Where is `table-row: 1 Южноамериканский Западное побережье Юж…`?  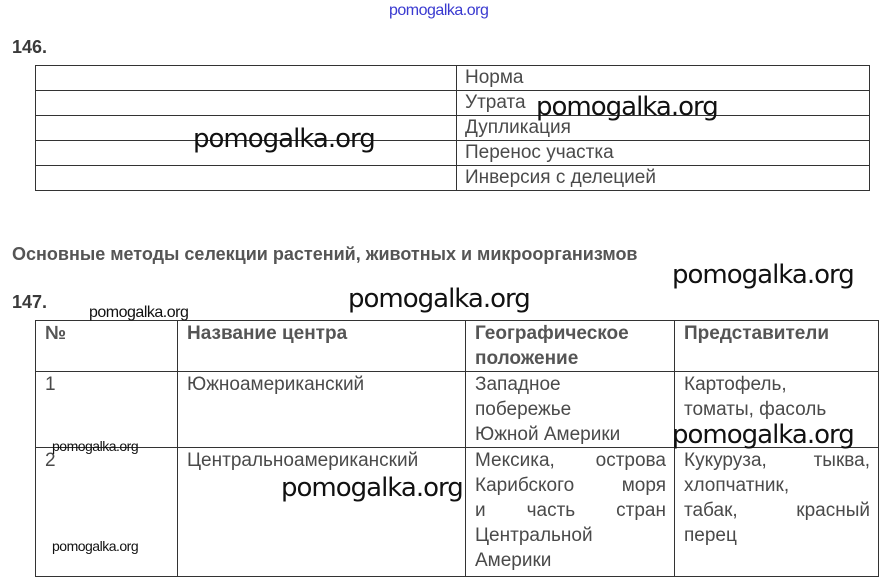 table-row: 1 Южноамериканский Западное побережье Юж… is located at coordinates (457, 409).